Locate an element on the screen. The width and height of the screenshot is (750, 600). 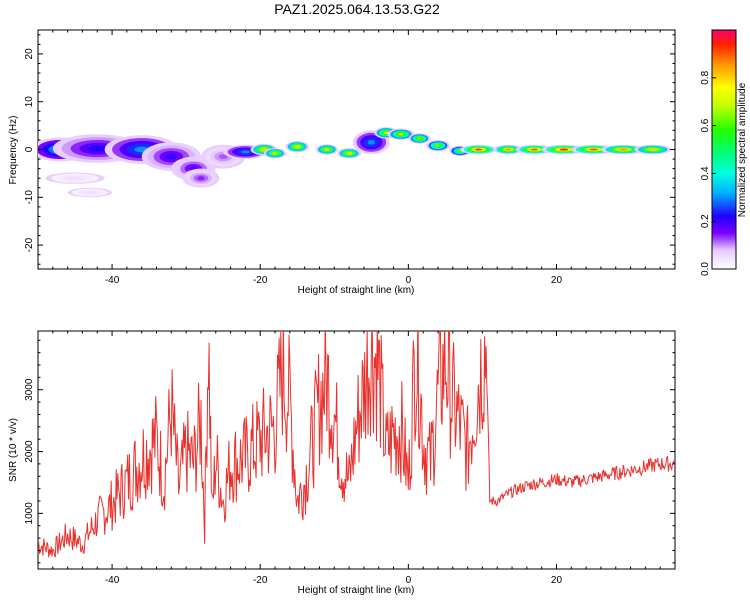
heat-y-tick-label: -20 is located at coordinates (29, 244).